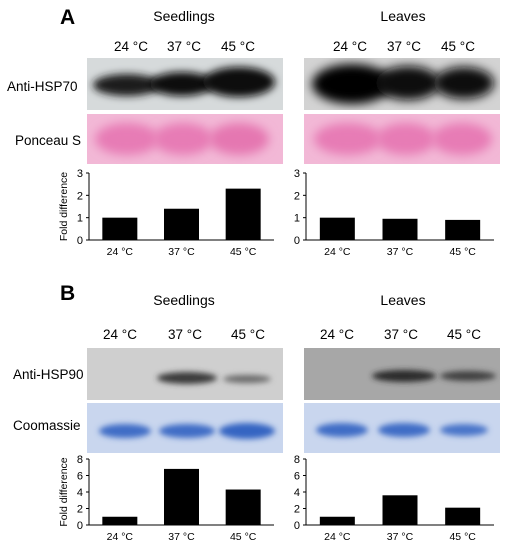  I want to click on chart-b-leaves-category-label: 37 °C, so click(400, 537).